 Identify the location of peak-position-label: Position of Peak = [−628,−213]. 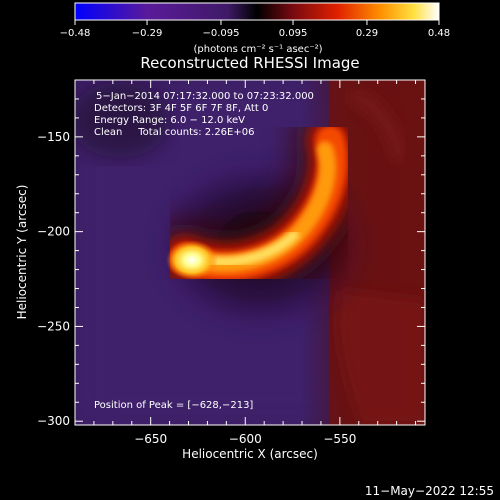
(173, 405).